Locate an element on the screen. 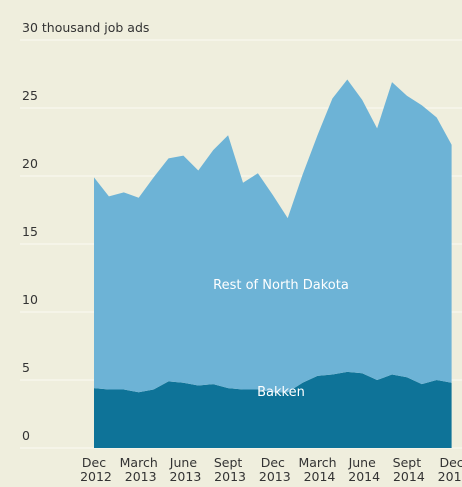  y-tick-label: 20 is located at coordinates (30, 163).